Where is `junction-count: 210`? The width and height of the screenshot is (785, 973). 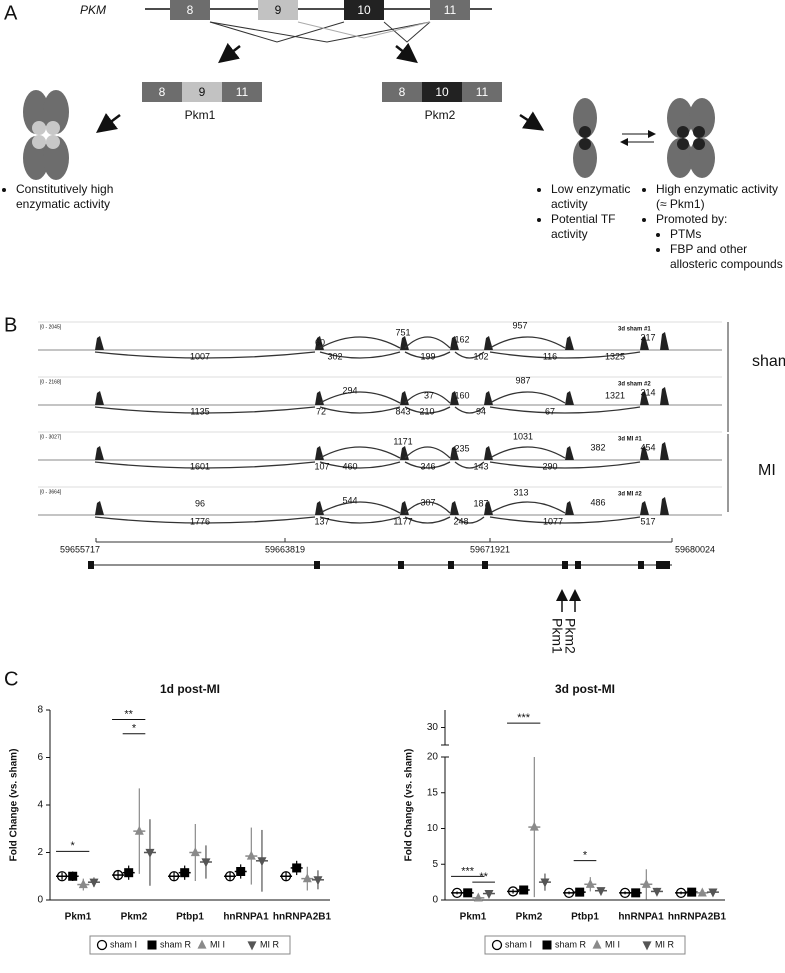
junction-count: 210 is located at coordinates (426, 411).